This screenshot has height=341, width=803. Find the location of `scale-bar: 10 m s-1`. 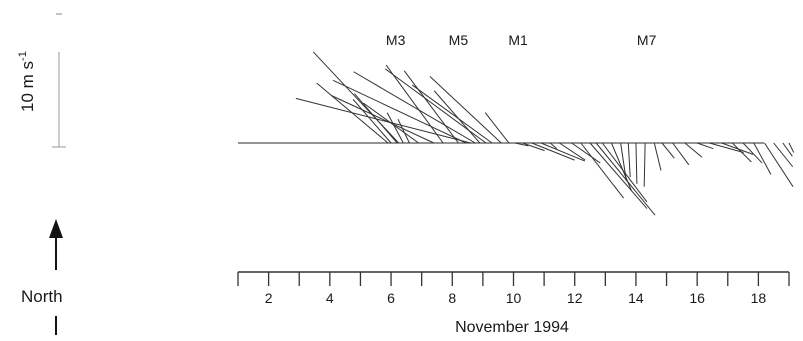

scale-bar: 10 m s-1 is located at coordinates (41, 80).